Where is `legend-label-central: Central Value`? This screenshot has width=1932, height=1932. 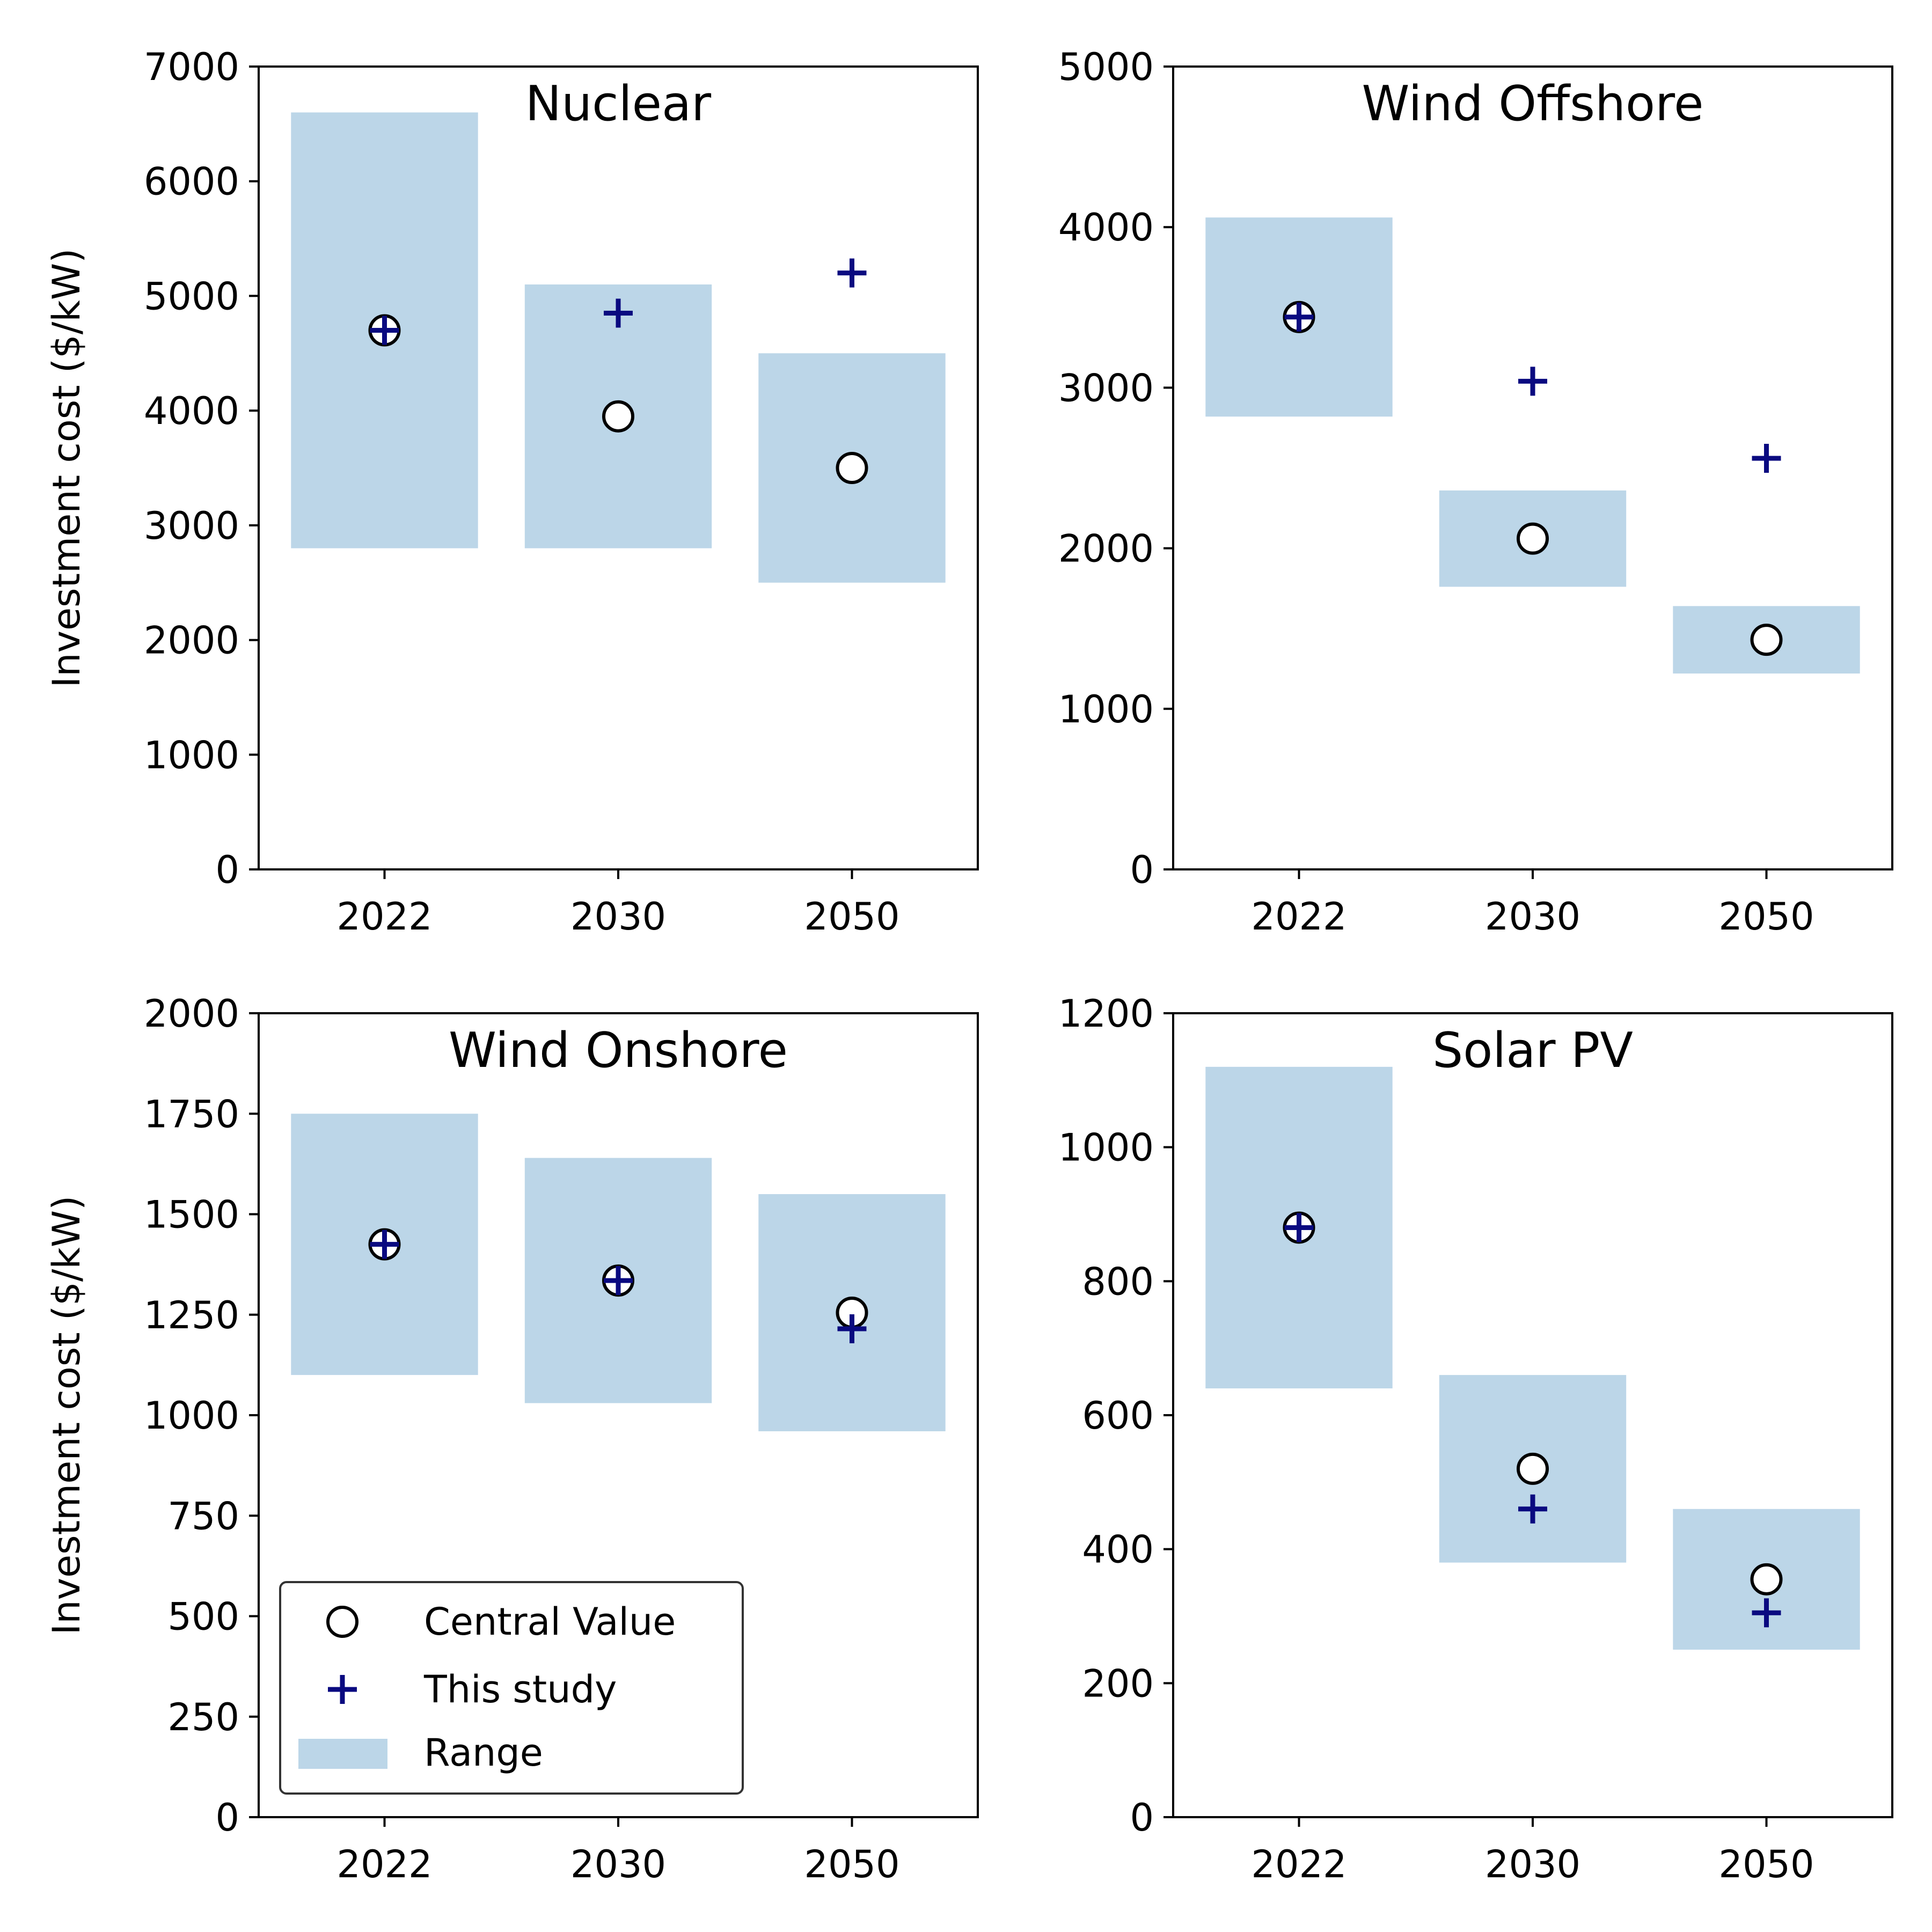
legend-label-central: Central Value is located at coordinates (550, 1622).